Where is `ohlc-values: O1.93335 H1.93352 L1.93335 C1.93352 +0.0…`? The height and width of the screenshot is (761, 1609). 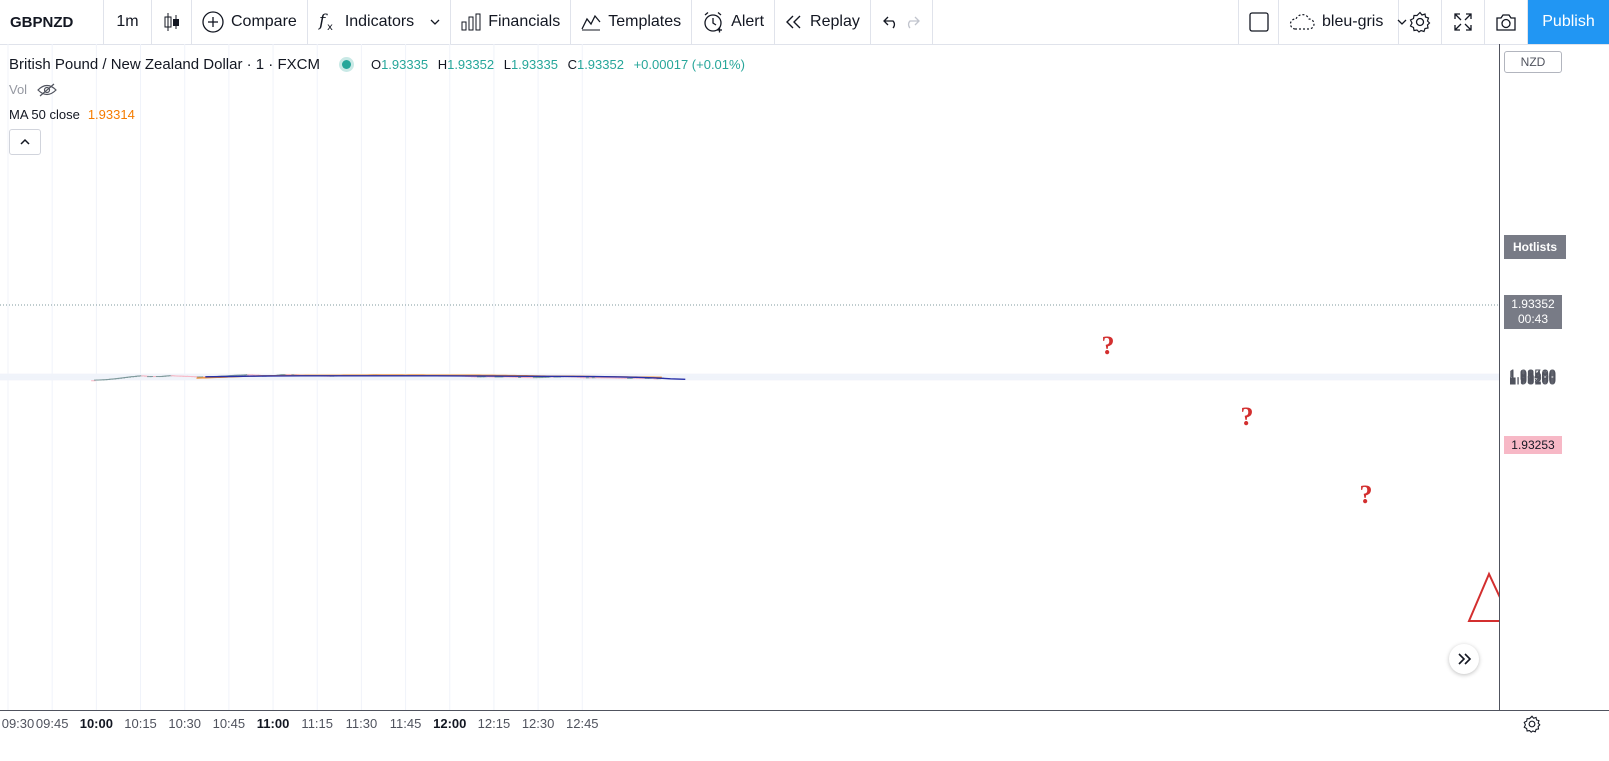 ohlc-values: O1.93335 H1.93352 L1.93335 C1.93352 +0.0… is located at coordinates (558, 64).